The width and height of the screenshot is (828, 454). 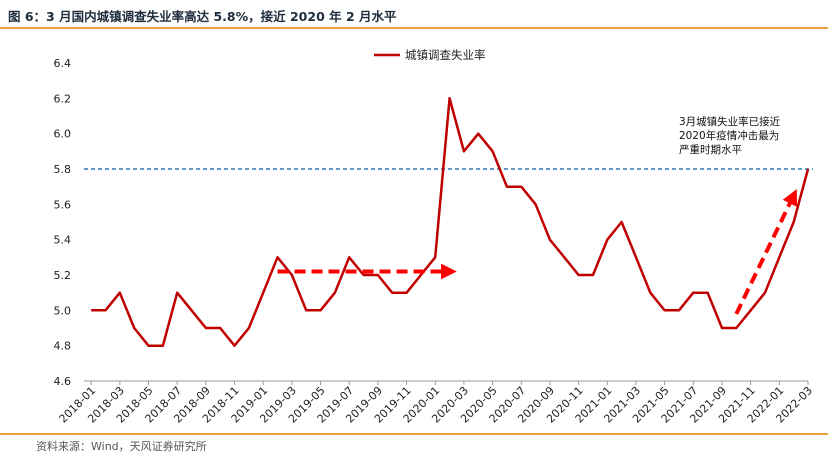 I want to click on legend: 城镇调查失业率, so click(x=430, y=55).